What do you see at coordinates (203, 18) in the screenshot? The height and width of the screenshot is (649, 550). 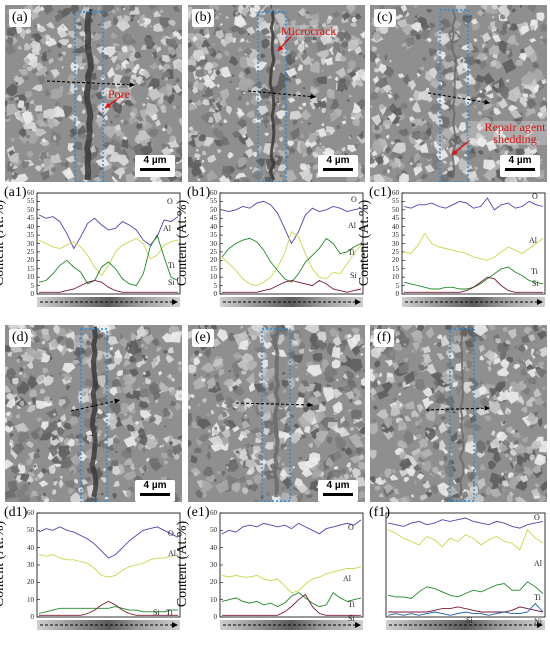 I see `panel-label: (b)` at bounding box center [203, 18].